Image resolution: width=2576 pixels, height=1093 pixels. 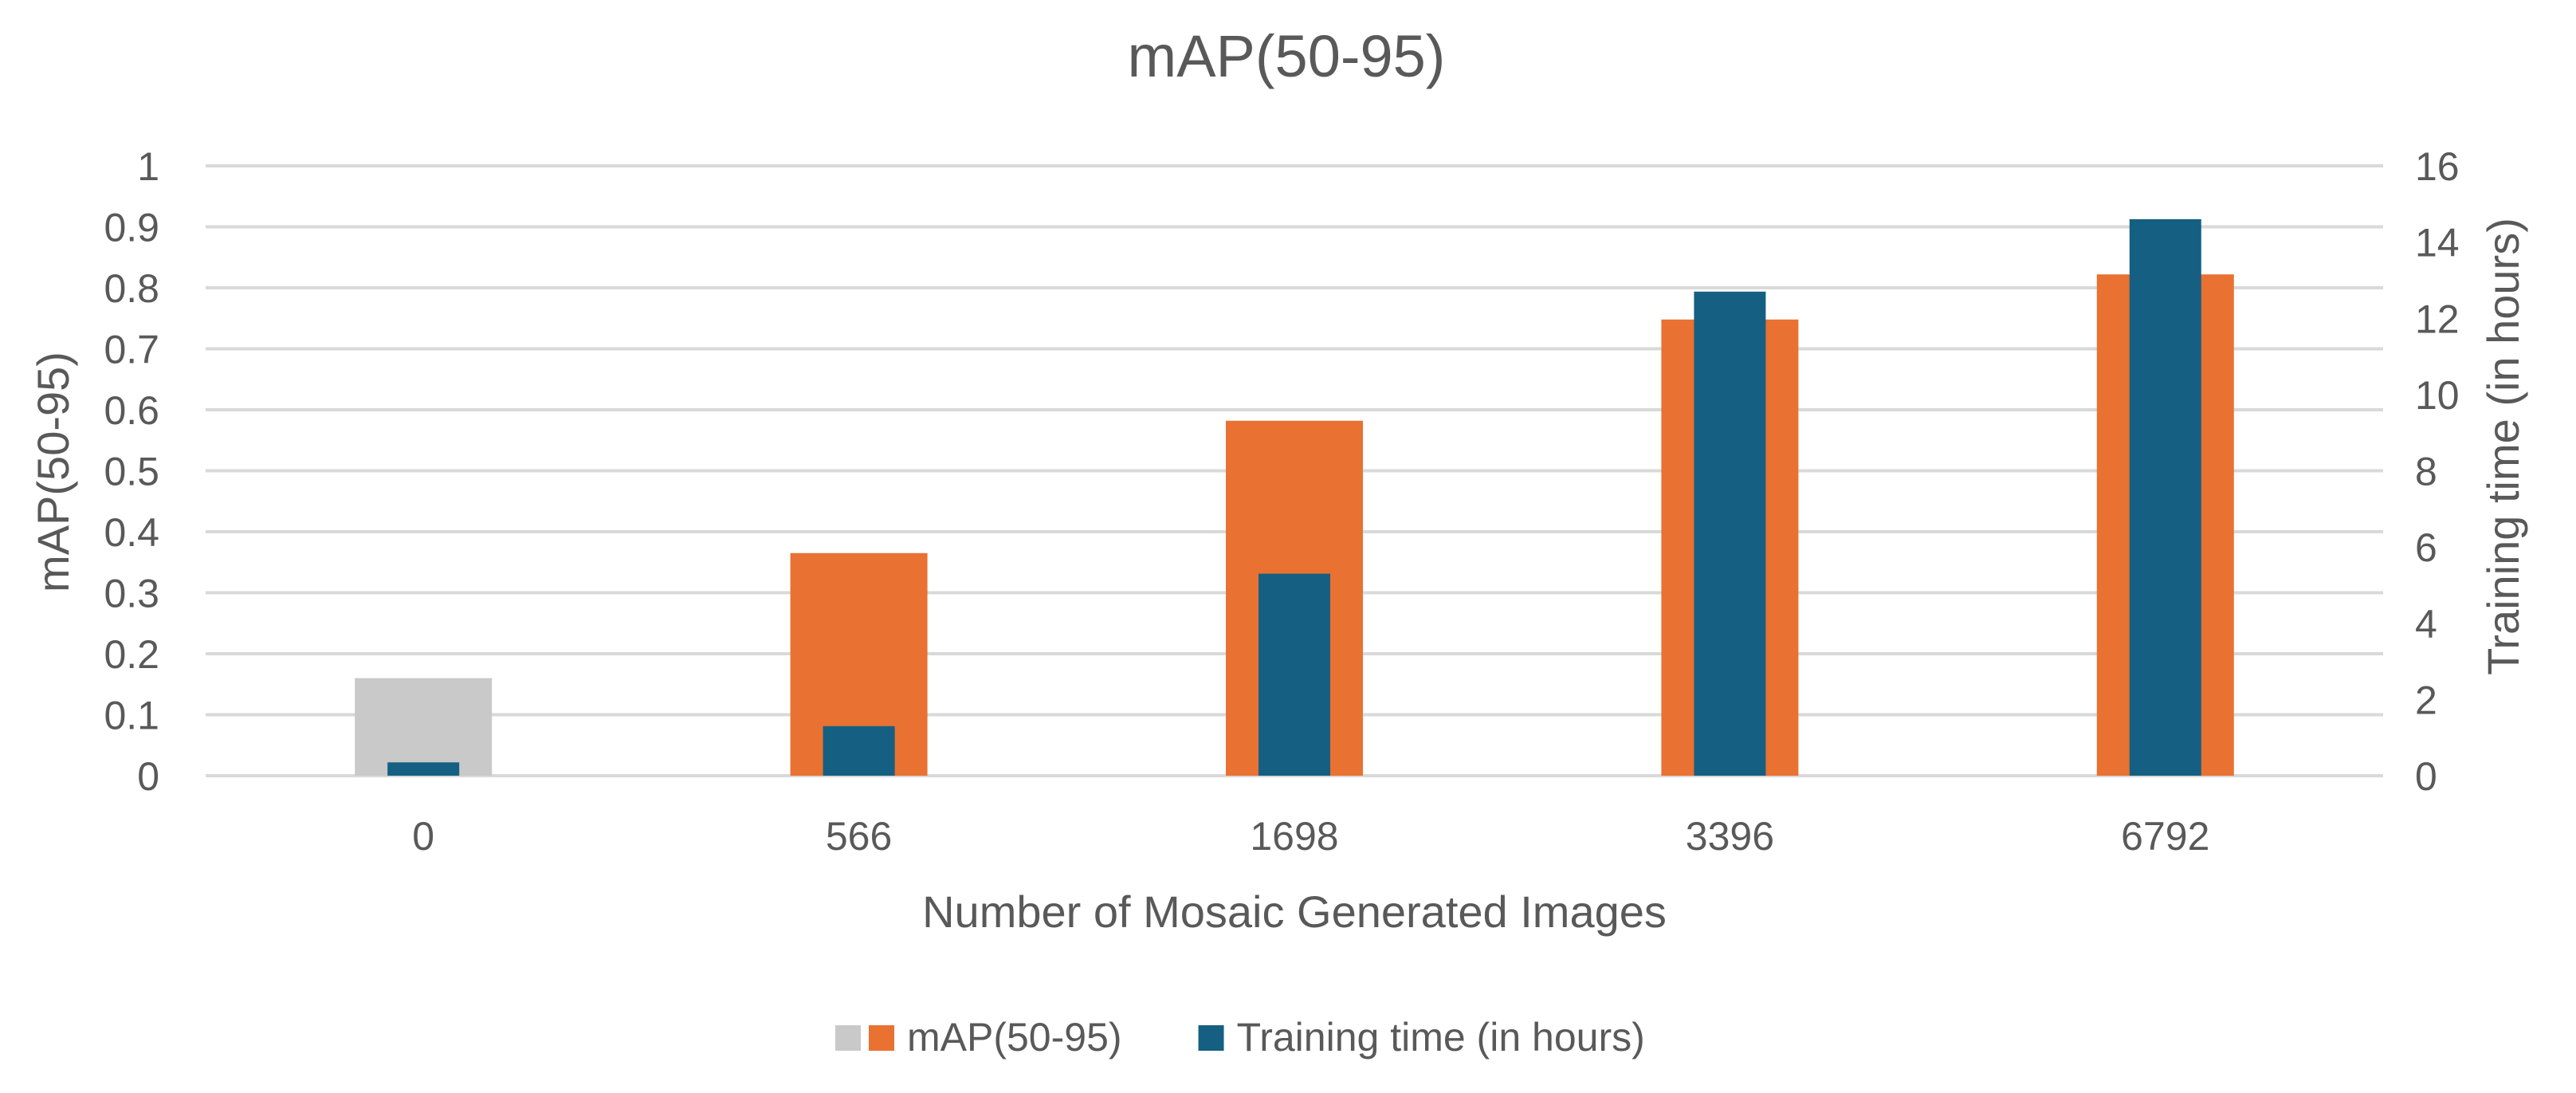 I want to click on x-axis-ticks: 0 566 1698 3396 6792, so click(x=1310, y=836).